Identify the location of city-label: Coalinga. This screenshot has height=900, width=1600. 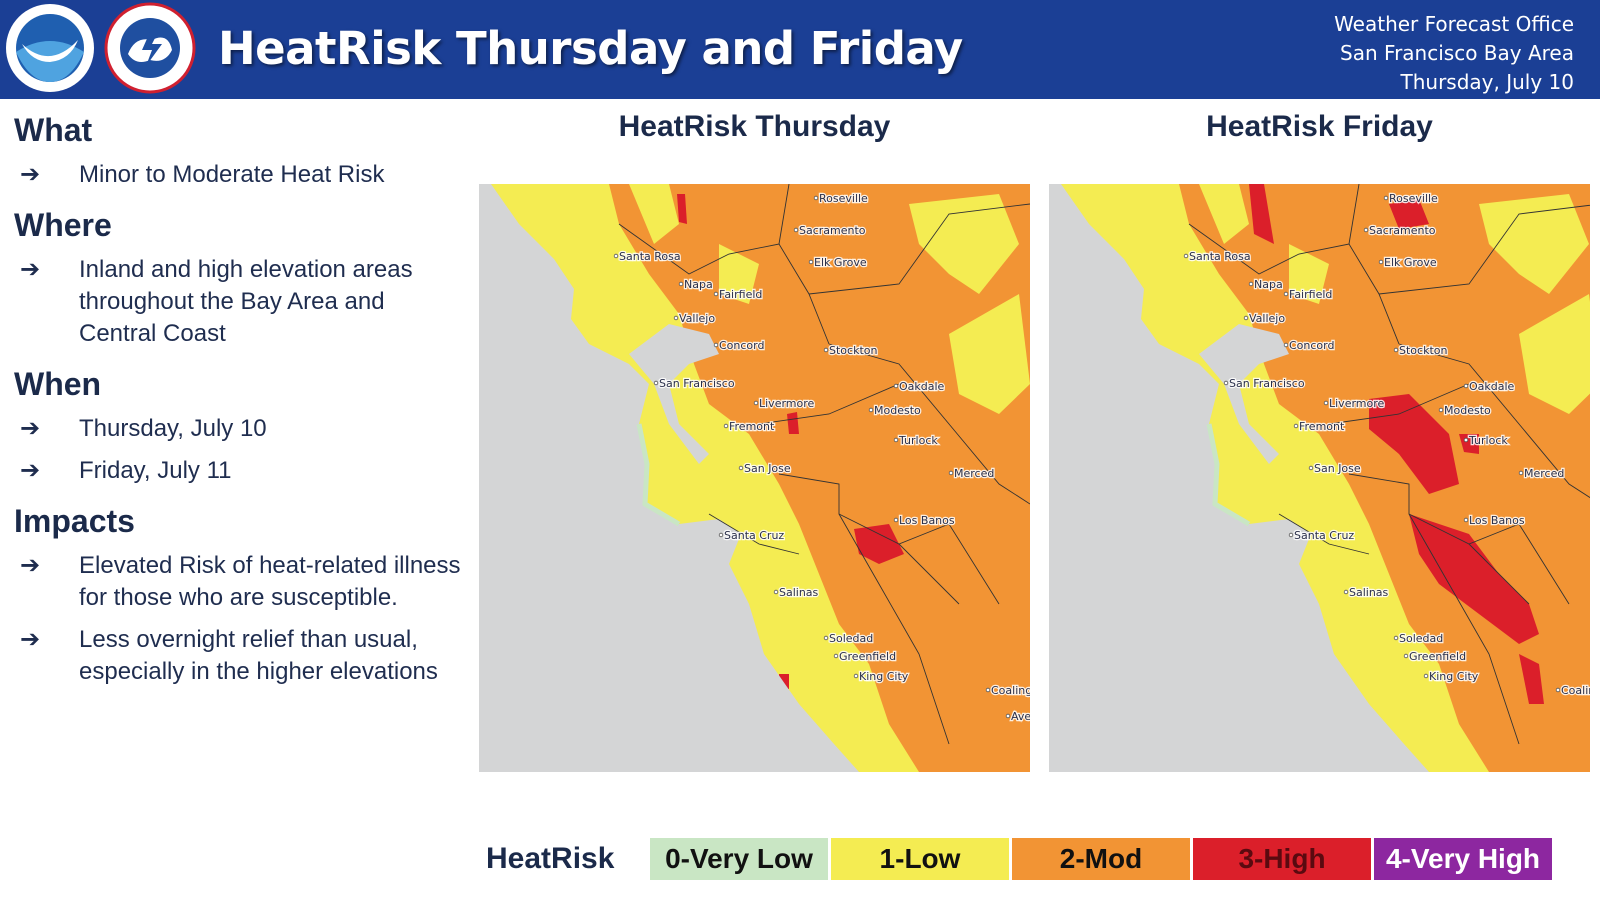
(1010, 690).